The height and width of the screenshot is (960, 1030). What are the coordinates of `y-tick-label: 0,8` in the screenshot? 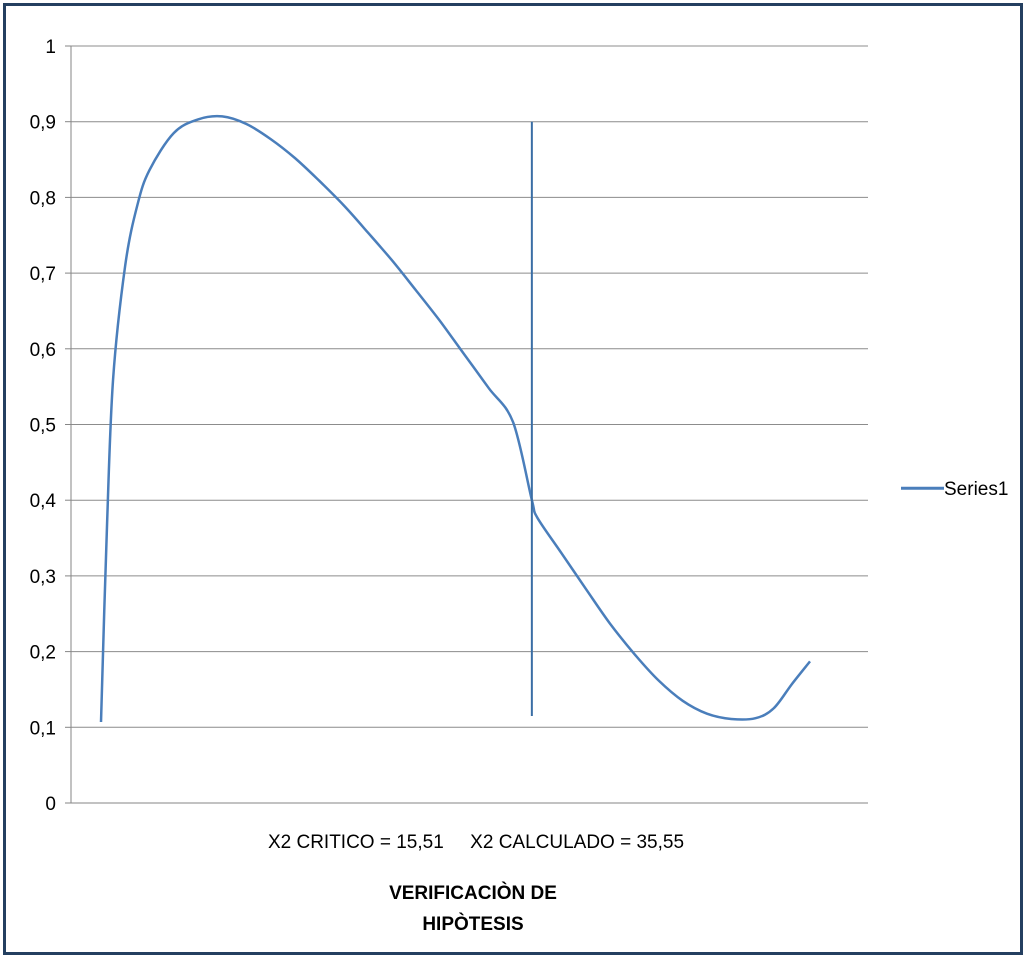 It's located at (43, 198).